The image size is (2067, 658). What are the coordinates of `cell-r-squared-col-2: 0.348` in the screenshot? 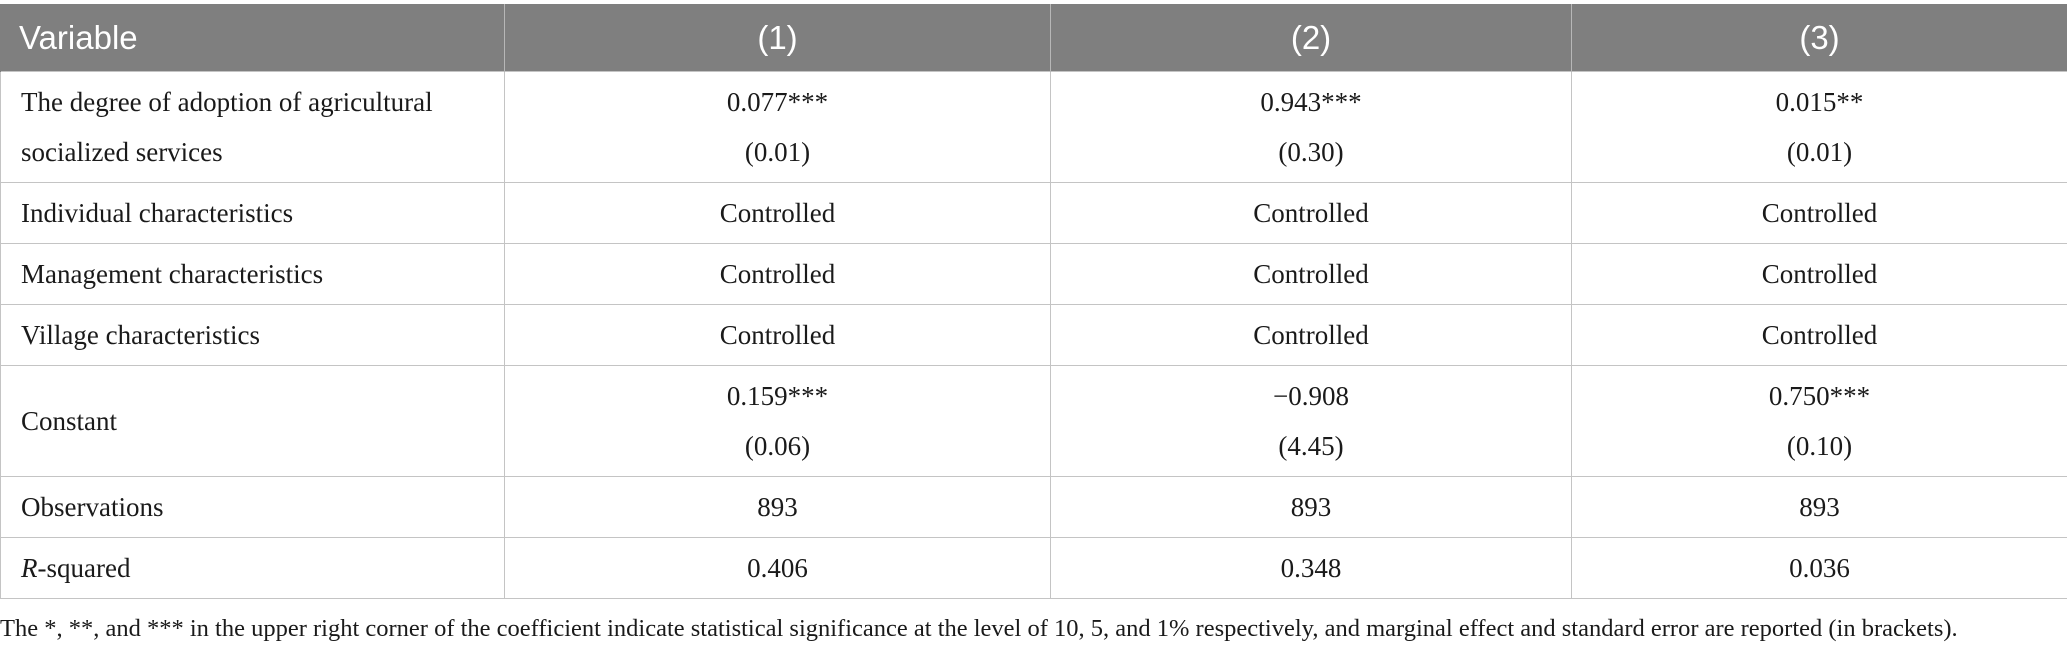 It's located at (1311, 568).